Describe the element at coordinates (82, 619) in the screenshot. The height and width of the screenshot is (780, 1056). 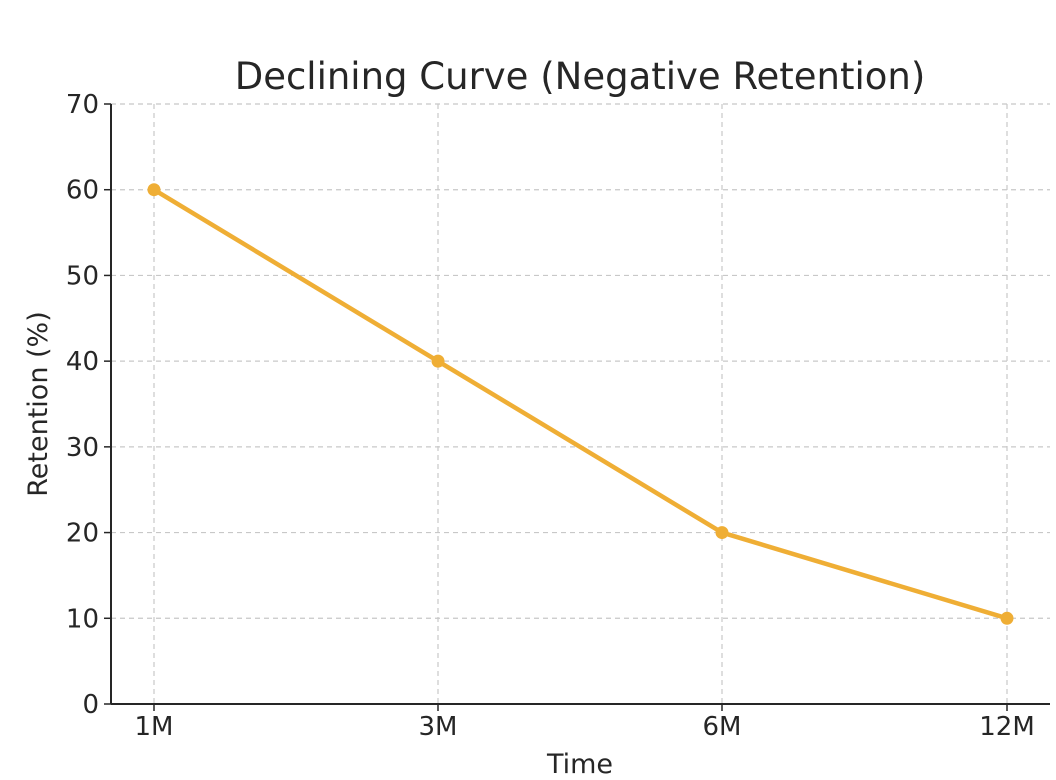
I see `y-tick-label: 10` at that location.